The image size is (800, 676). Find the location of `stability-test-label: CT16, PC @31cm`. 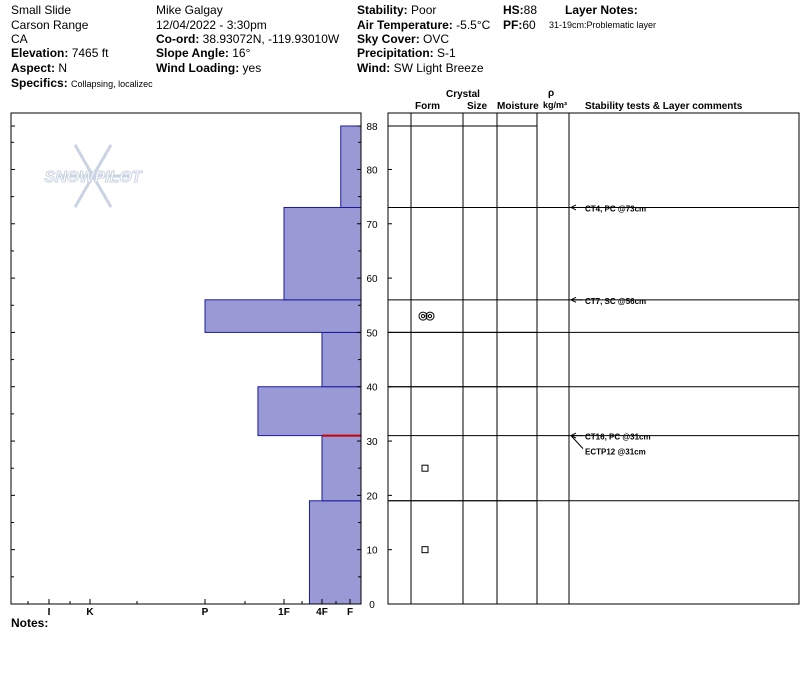

stability-test-label: CT16, PC @31cm is located at coordinates (618, 437).